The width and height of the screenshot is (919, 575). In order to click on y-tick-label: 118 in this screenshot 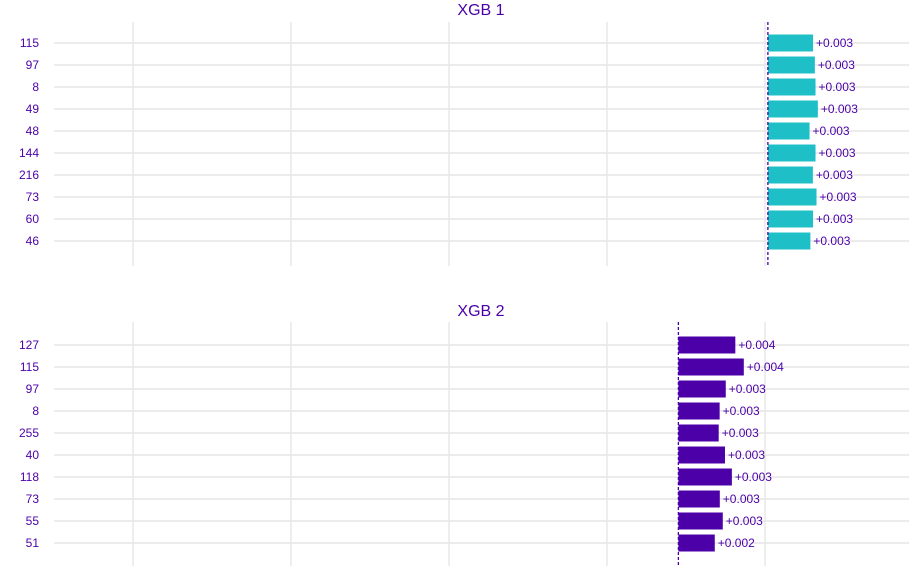, I will do `click(29, 477)`.